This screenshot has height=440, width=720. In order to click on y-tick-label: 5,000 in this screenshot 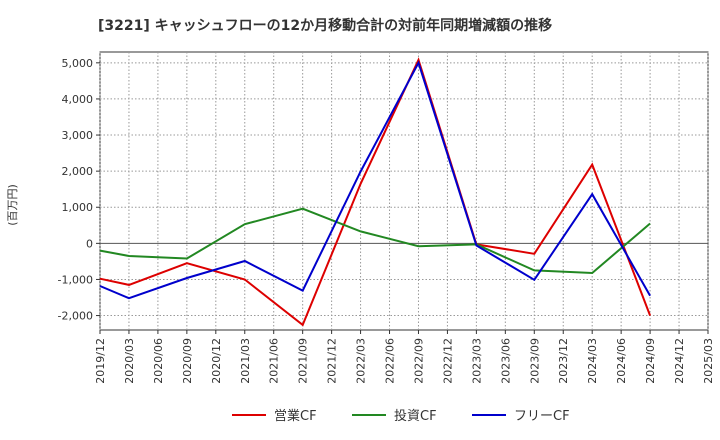, I will do `click(78, 63)`.